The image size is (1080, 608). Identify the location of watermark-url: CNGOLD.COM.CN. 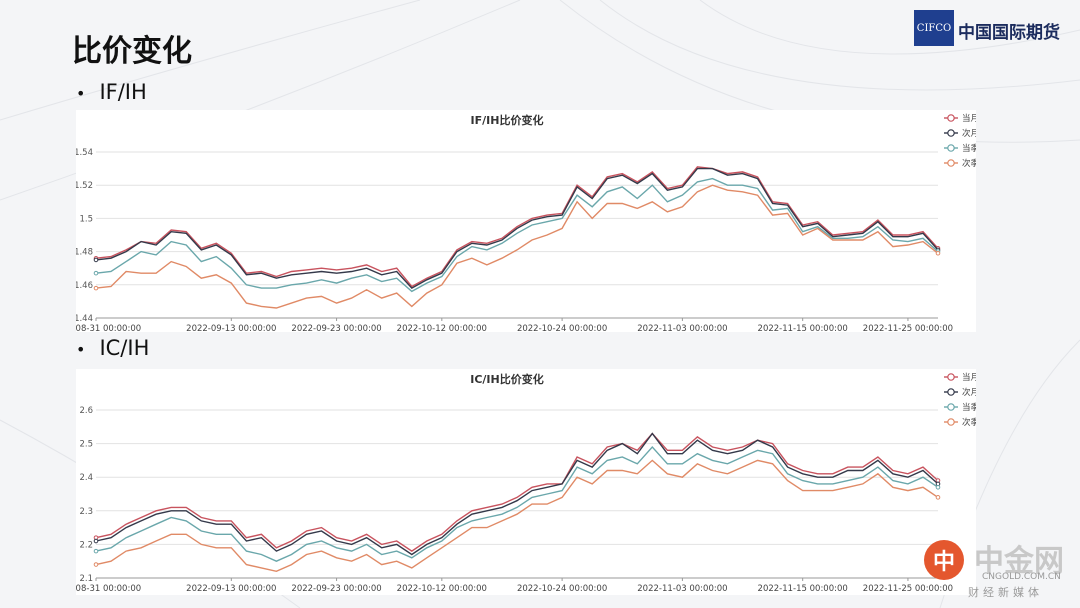
(1021, 577).